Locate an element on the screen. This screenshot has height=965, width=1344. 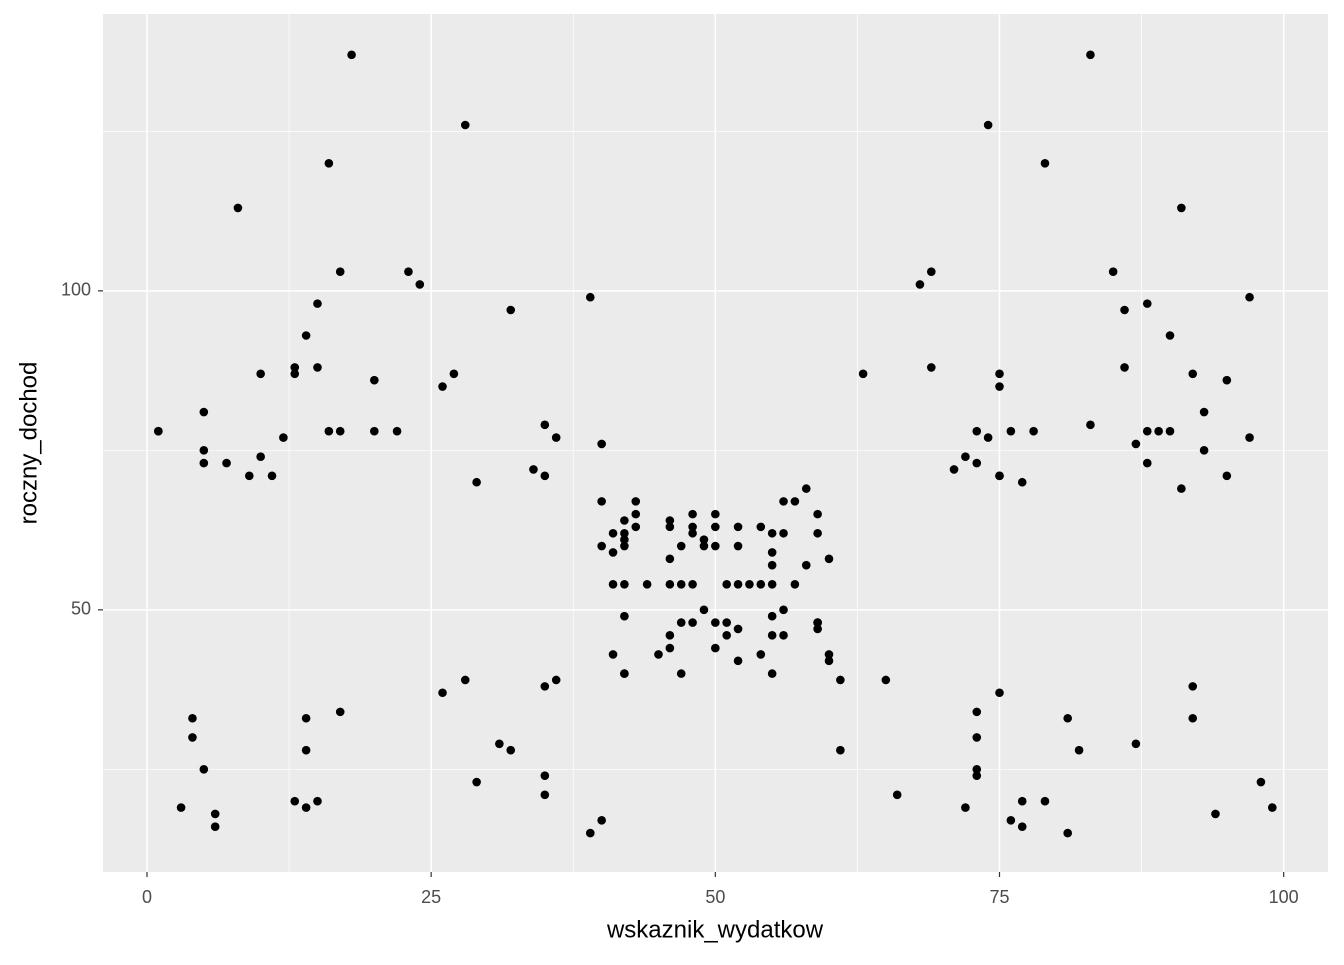
y-tick-label: 50 is located at coordinates (81, 609).